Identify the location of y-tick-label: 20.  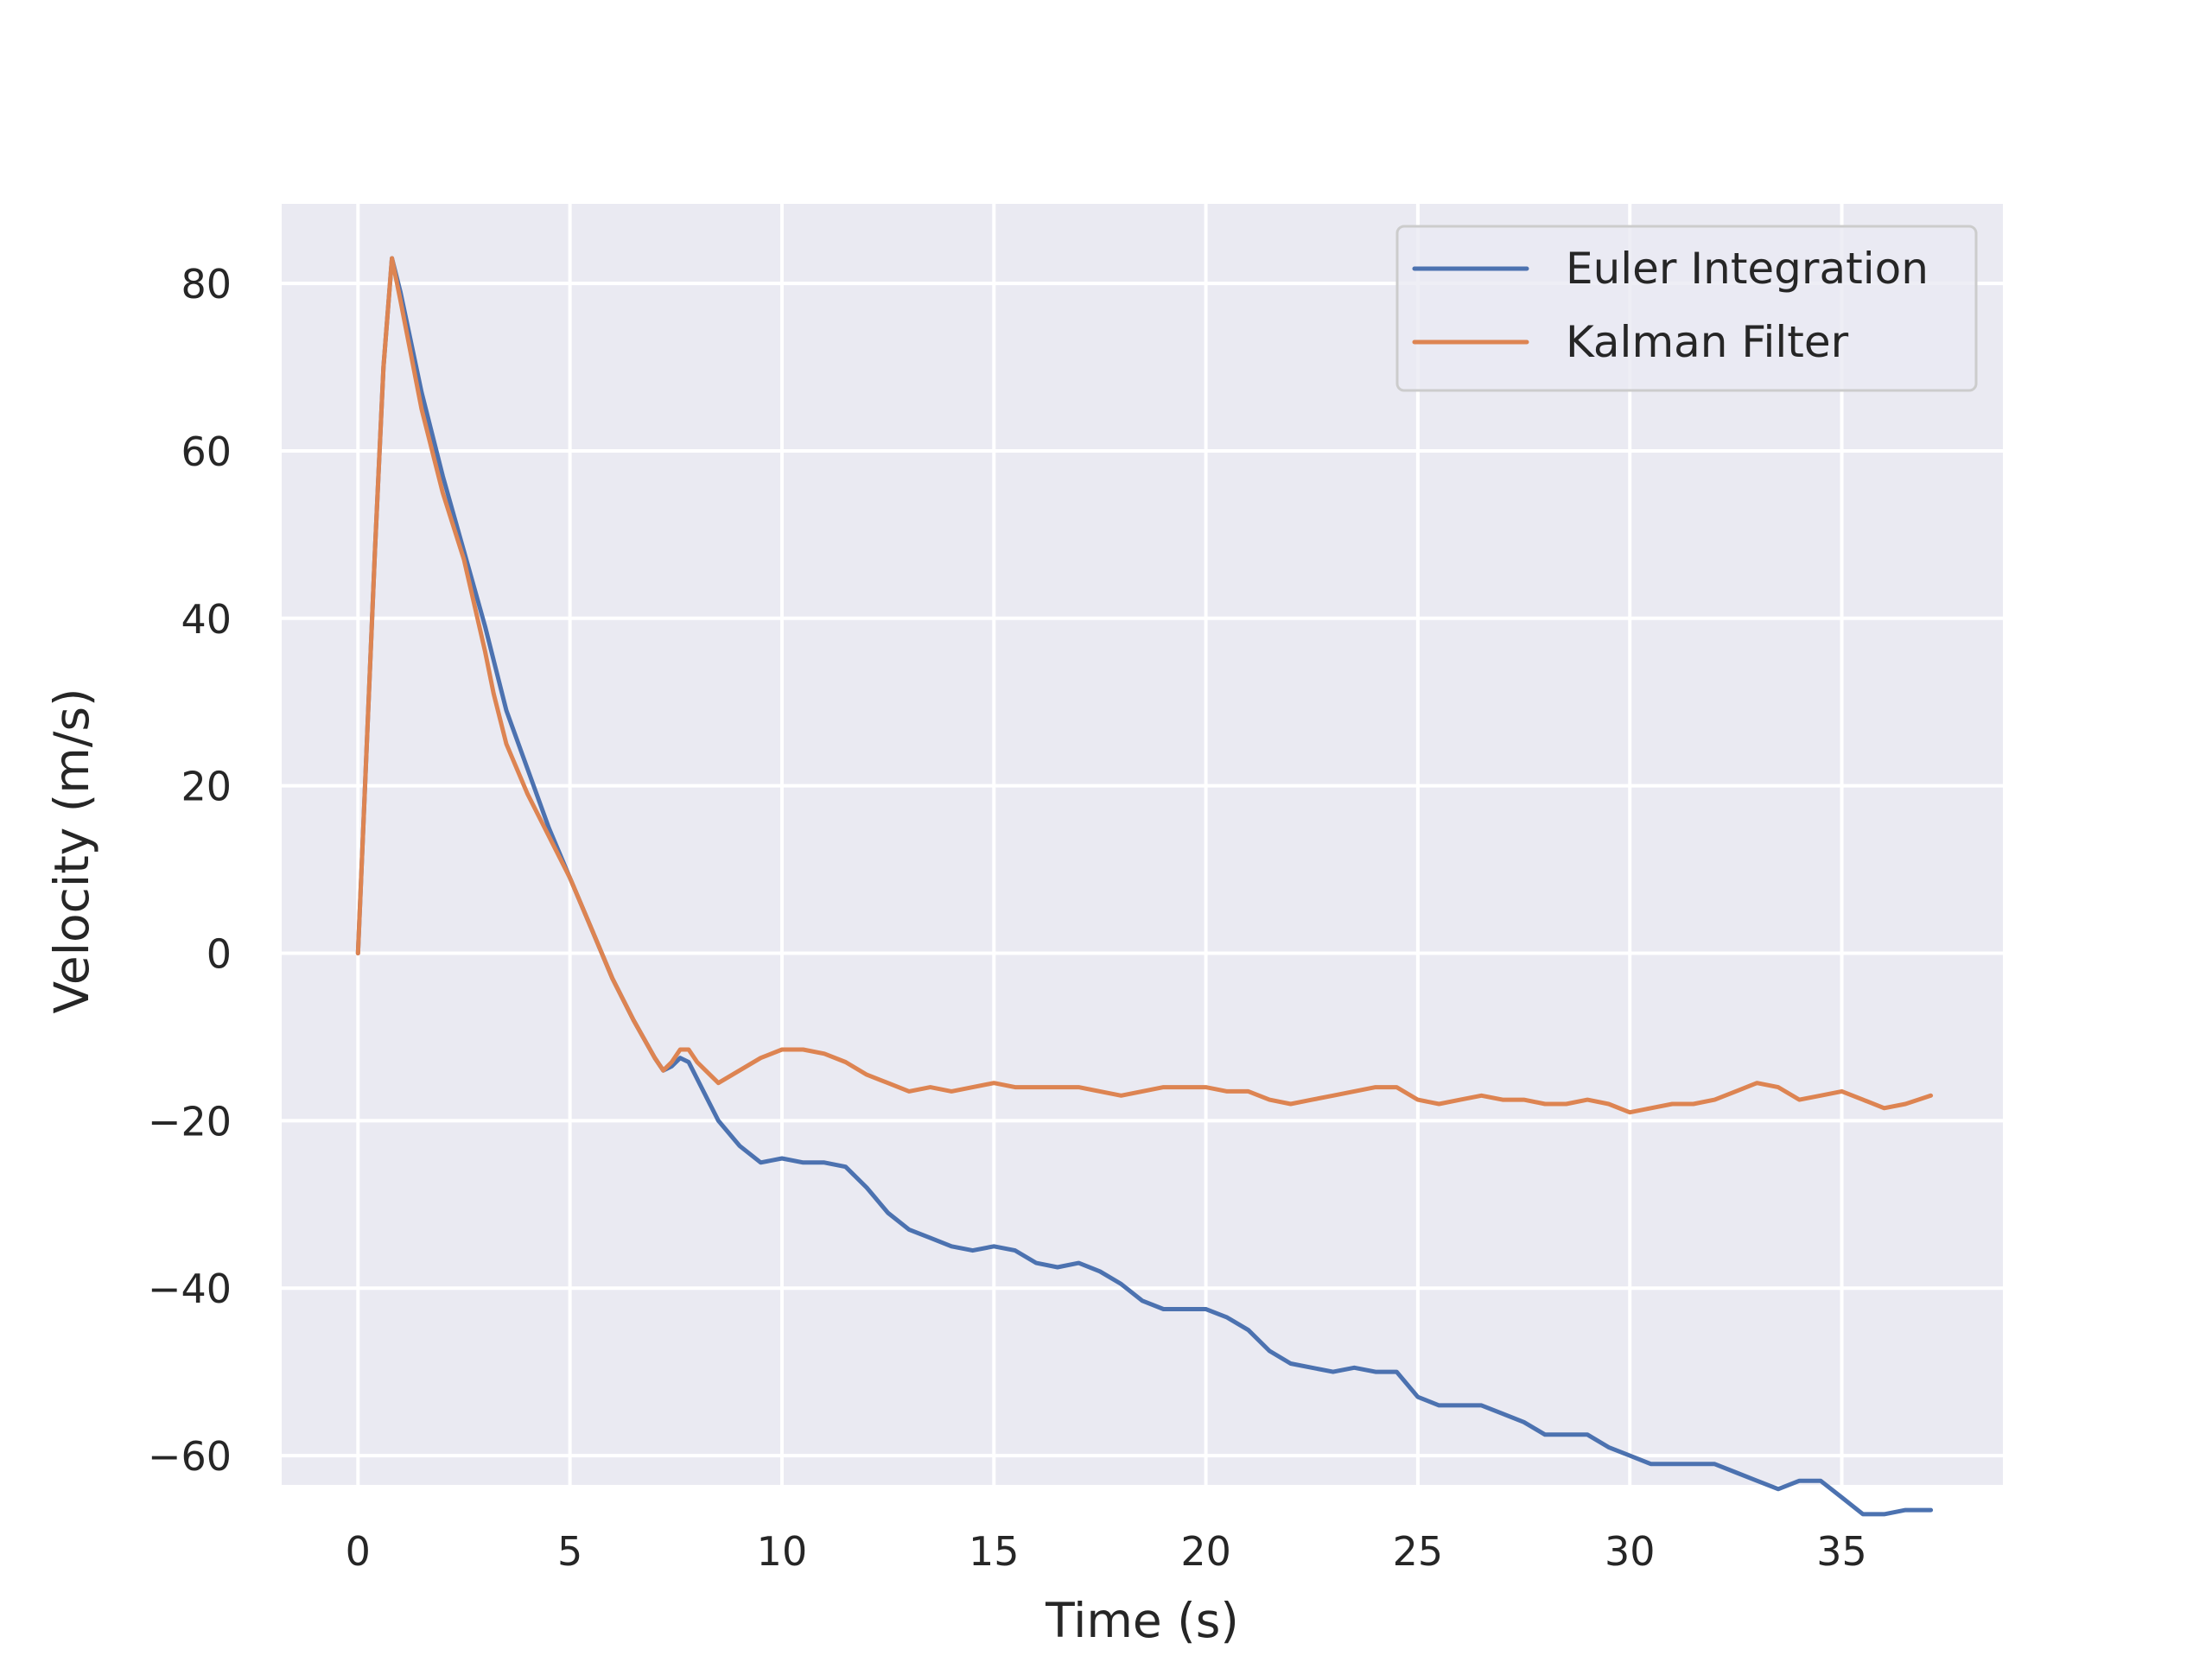
(206, 787).